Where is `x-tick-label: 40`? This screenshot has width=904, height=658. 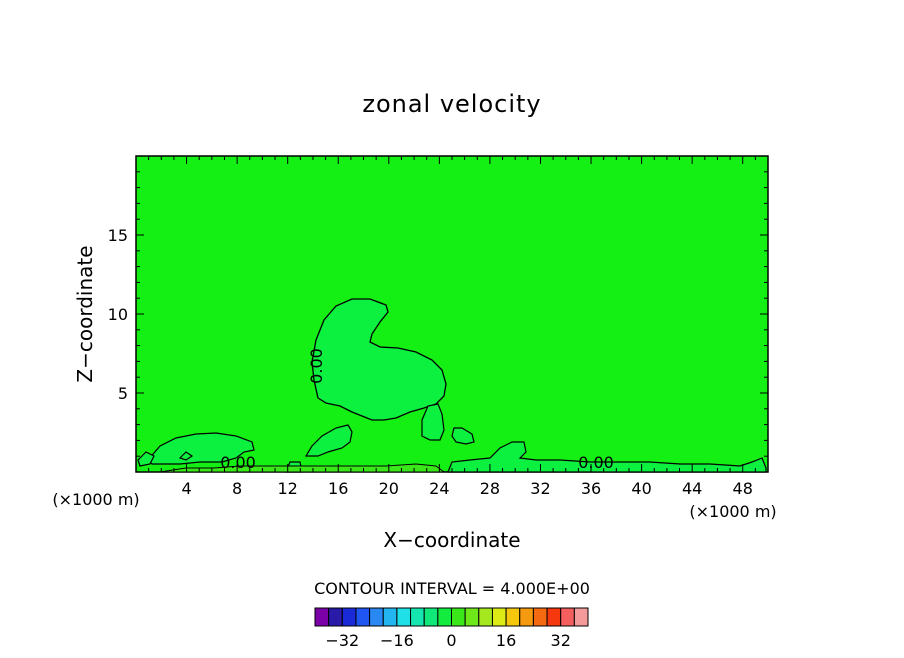 x-tick-label: 40 is located at coordinates (641, 488).